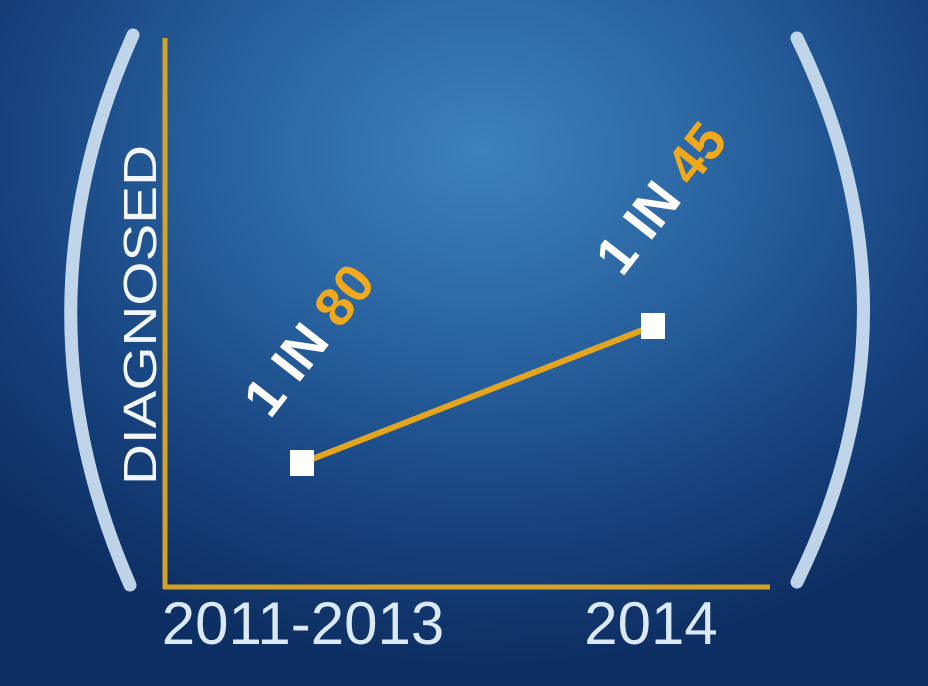  Describe the element at coordinates (102, 310) in the screenshot. I see `left-bracket` at that location.